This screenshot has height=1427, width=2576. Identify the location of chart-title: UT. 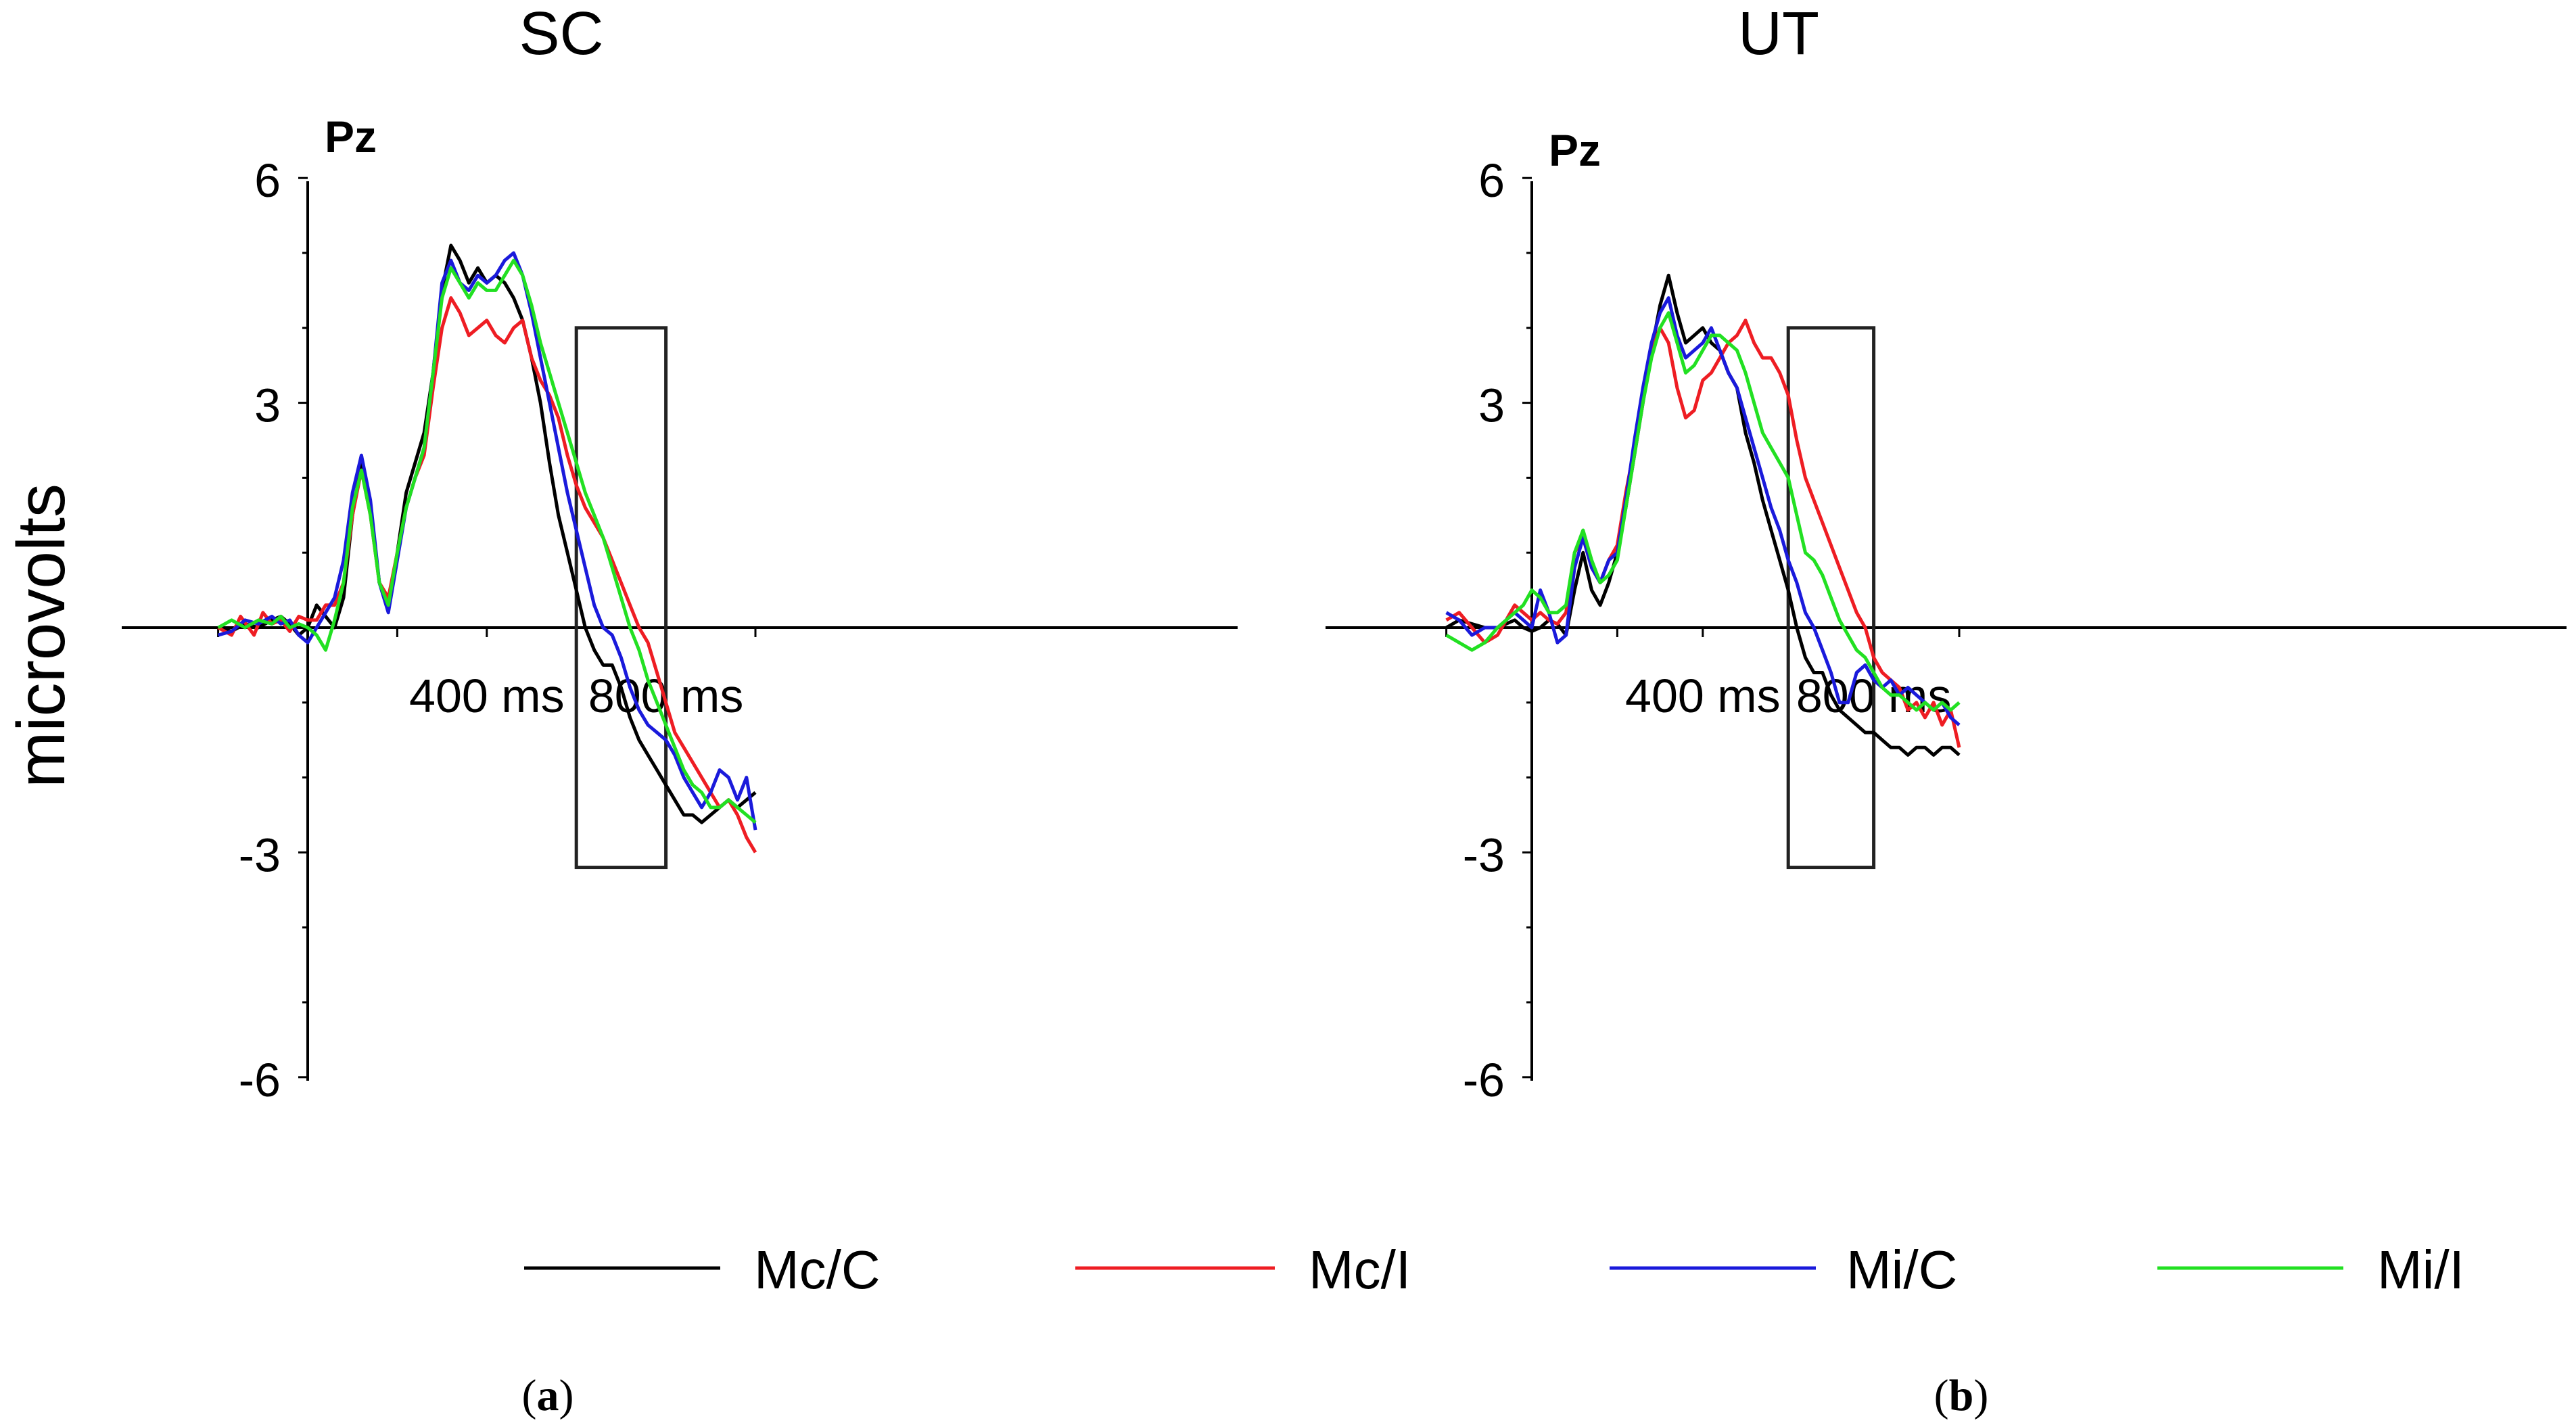
(1778, 34).